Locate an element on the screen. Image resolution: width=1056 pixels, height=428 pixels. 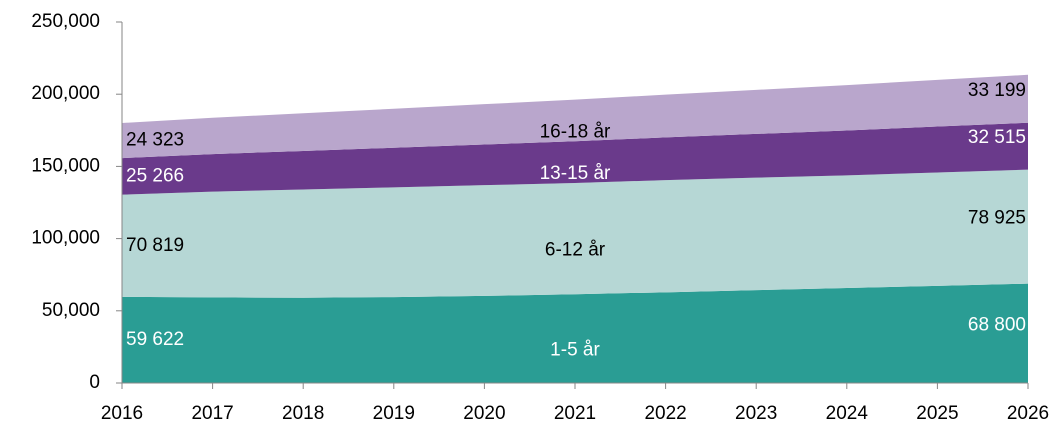
value-label: 78 925 is located at coordinates (997, 218).